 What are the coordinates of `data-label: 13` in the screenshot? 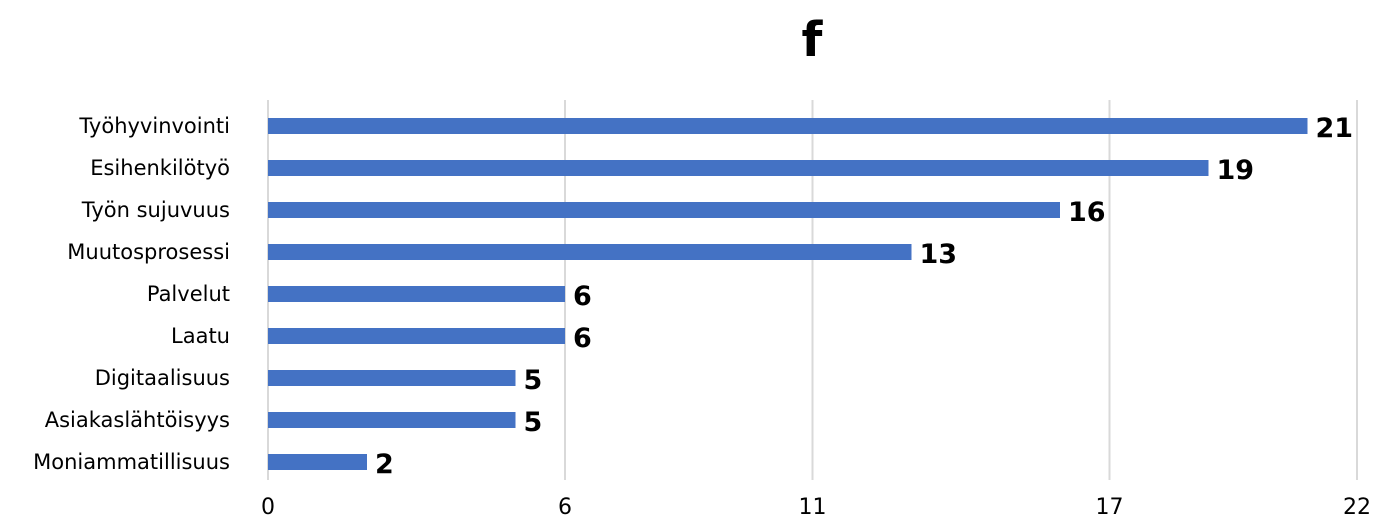 It's located at (939, 254).